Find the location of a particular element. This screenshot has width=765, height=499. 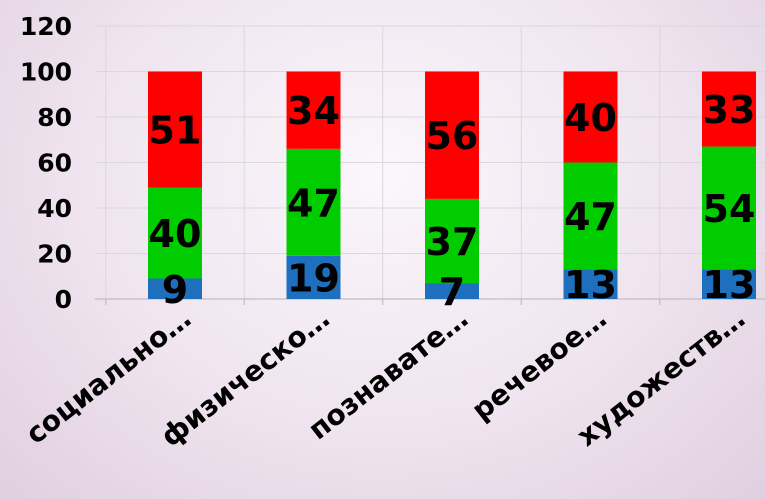

y-tick-label: 120 is located at coordinates (46, 26).